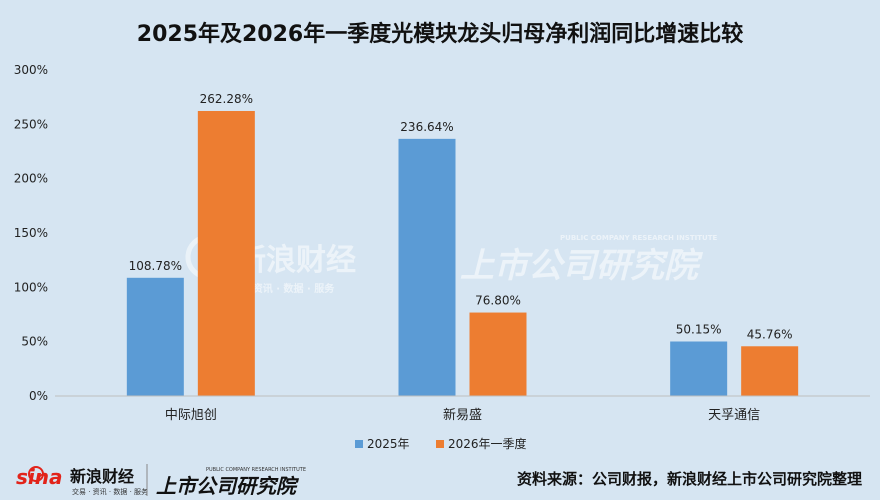 This screenshot has width=880, height=500. Describe the element at coordinates (770, 334) in the screenshot. I see `data-label: 45.76%` at that location.